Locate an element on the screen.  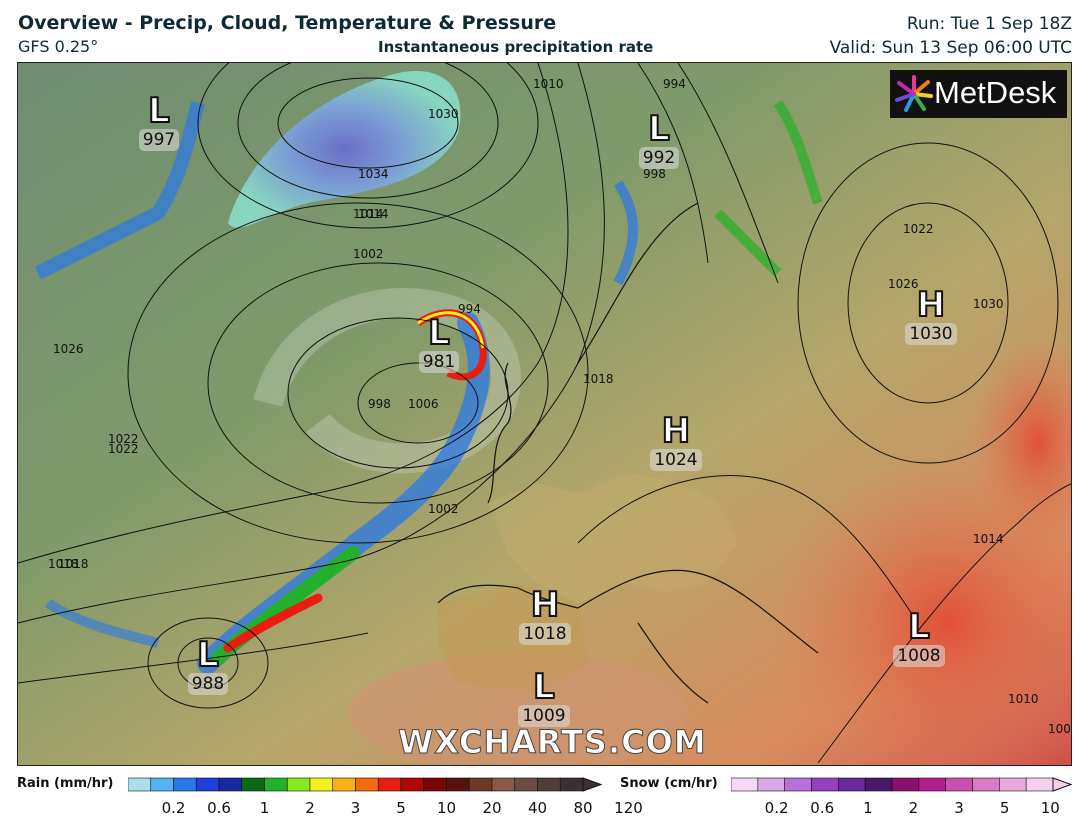
watermark: WXCHARTS.COM is located at coordinates (552, 742).